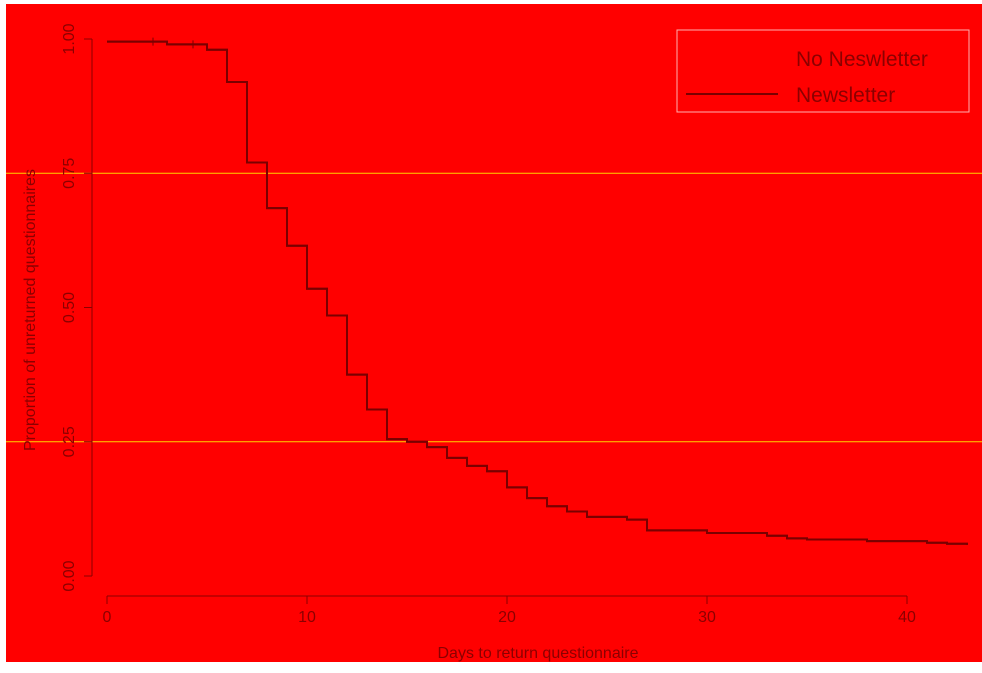 The height and width of the screenshot is (673, 982). What do you see at coordinates (307, 617) in the screenshot?
I see `x-tick-label-1: 10` at bounding box center [307, 617].